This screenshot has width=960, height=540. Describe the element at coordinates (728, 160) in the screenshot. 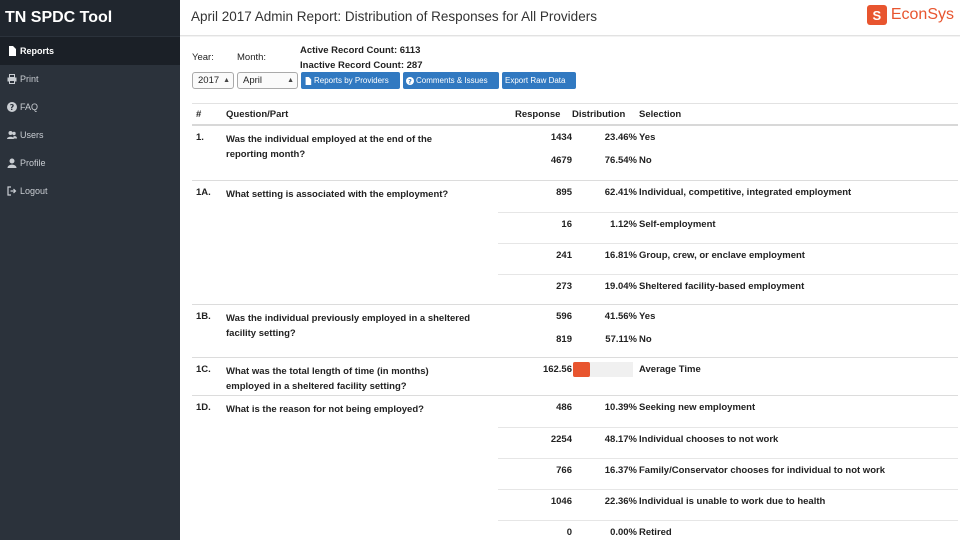

I see `table-row: 4679 76.54% No` at that location.